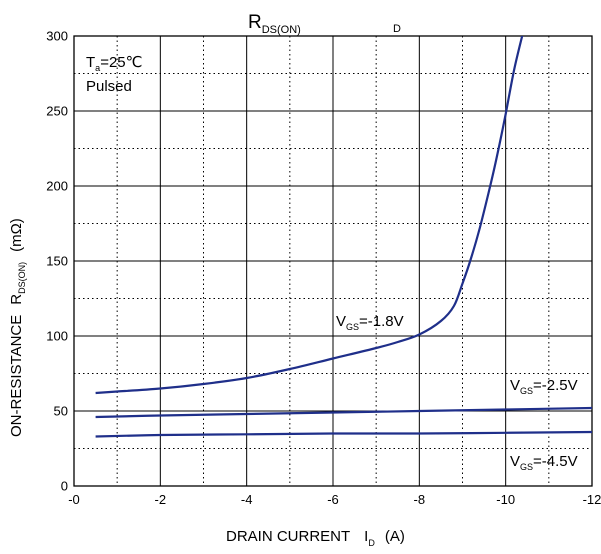  I want to click on y-axis-label: ON-RESISTANCERDS(ON)(mΩ), so click(17, 327).